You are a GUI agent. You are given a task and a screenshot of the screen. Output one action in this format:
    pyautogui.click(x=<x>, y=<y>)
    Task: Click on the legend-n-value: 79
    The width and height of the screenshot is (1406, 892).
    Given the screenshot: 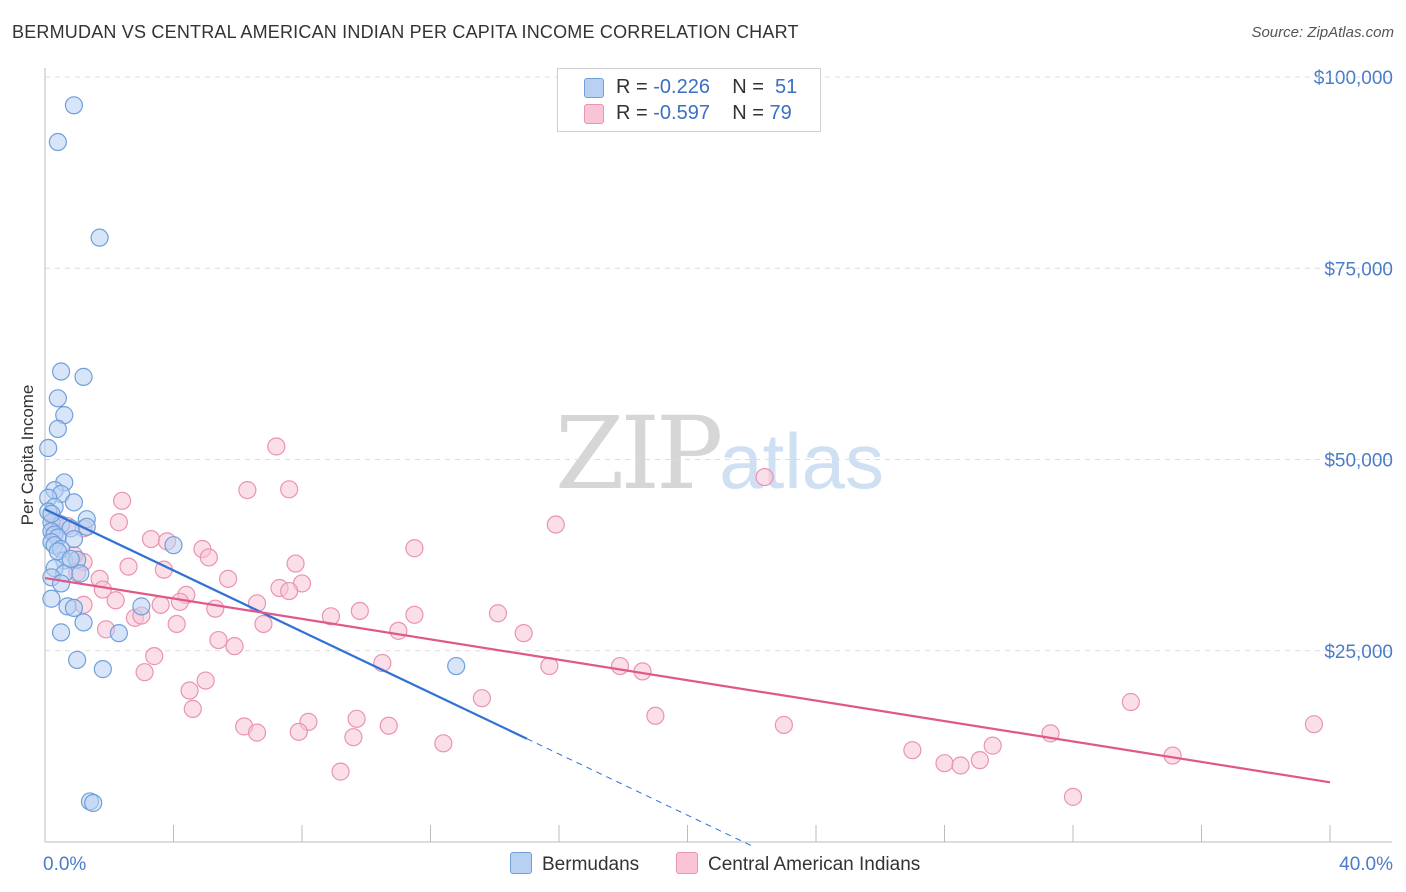 What is the action you would take?
    pyautogui.click(x=780, y=113)
    